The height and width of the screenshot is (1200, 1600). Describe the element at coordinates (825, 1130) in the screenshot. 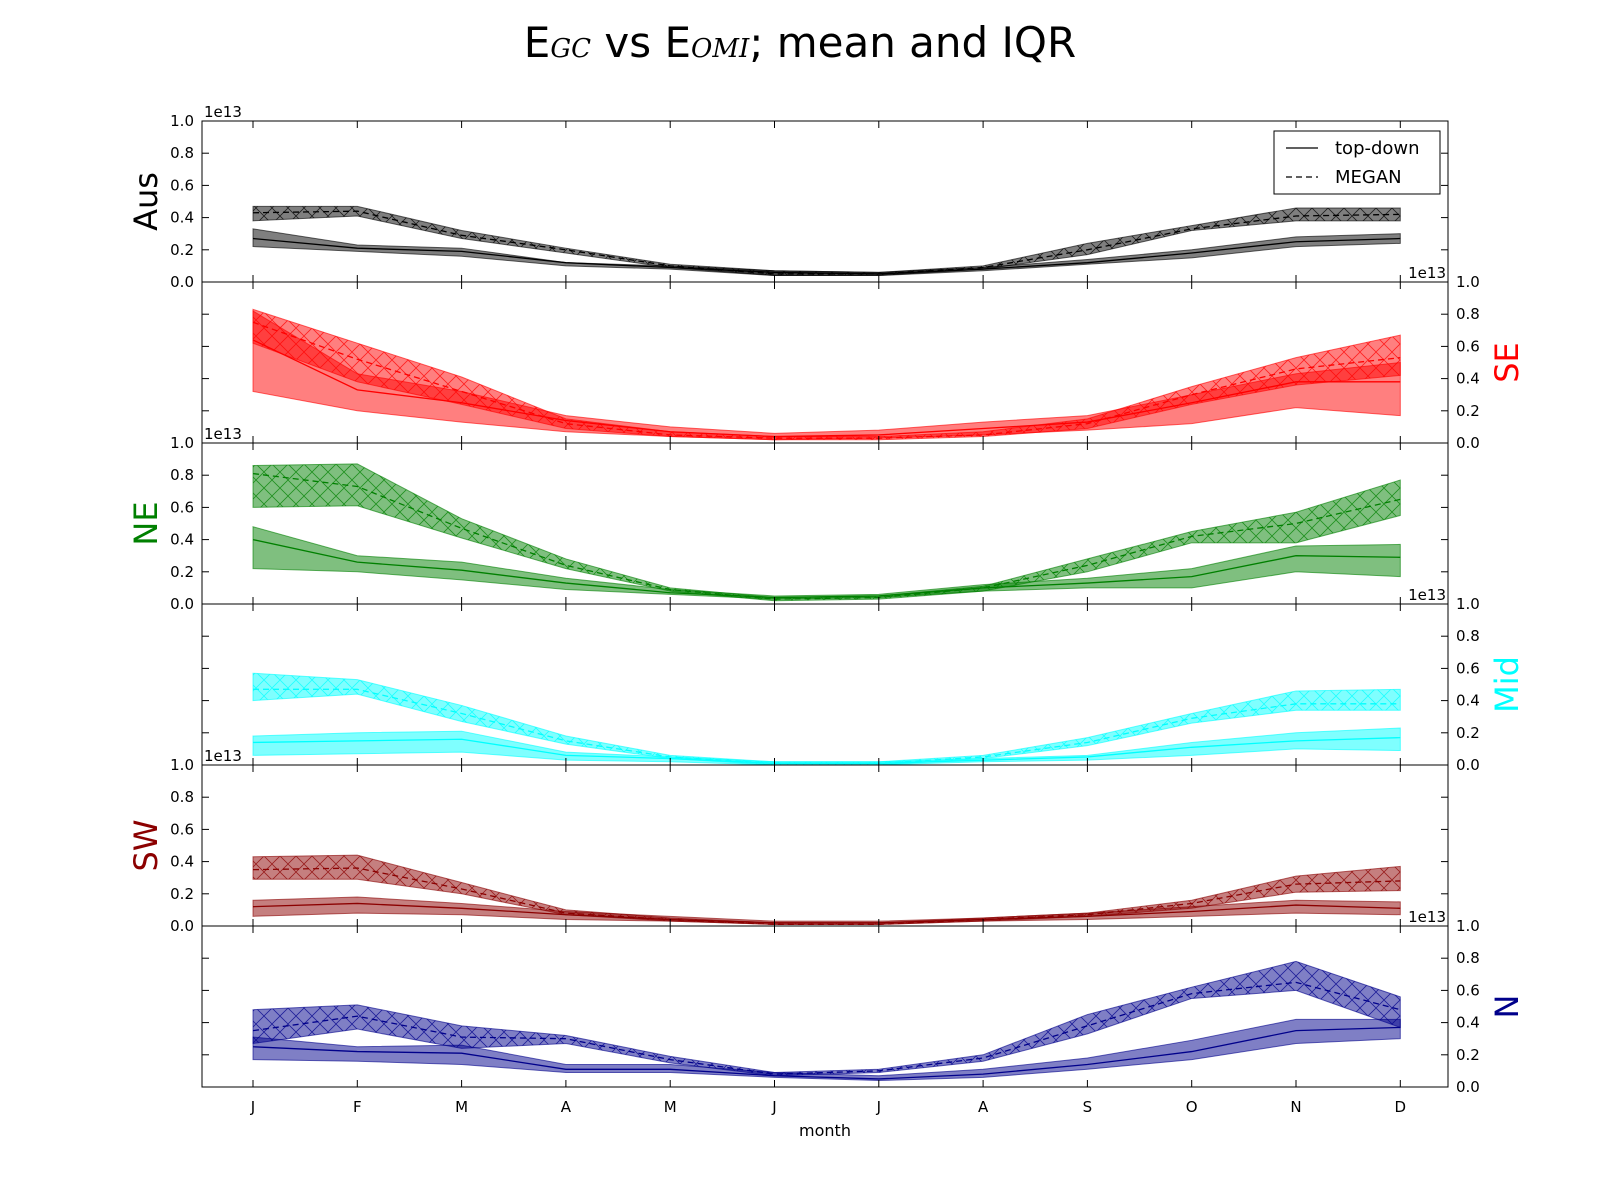

I see `x-axis-label: month` at that location.